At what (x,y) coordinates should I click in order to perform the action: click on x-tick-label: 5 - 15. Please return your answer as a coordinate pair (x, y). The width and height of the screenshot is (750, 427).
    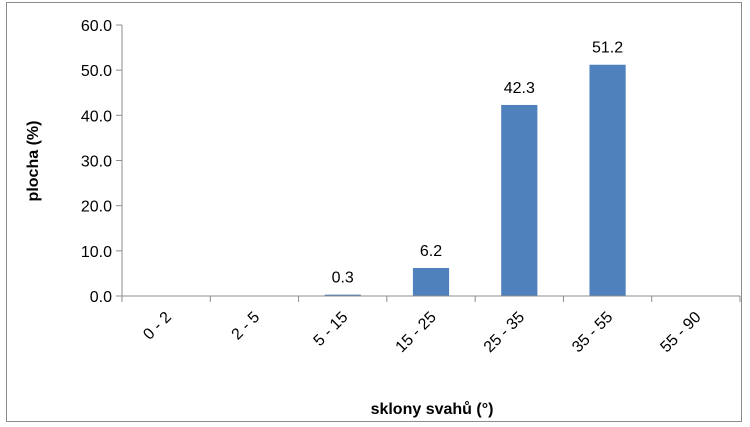
    Looking at the image, I should click on (331, 329).